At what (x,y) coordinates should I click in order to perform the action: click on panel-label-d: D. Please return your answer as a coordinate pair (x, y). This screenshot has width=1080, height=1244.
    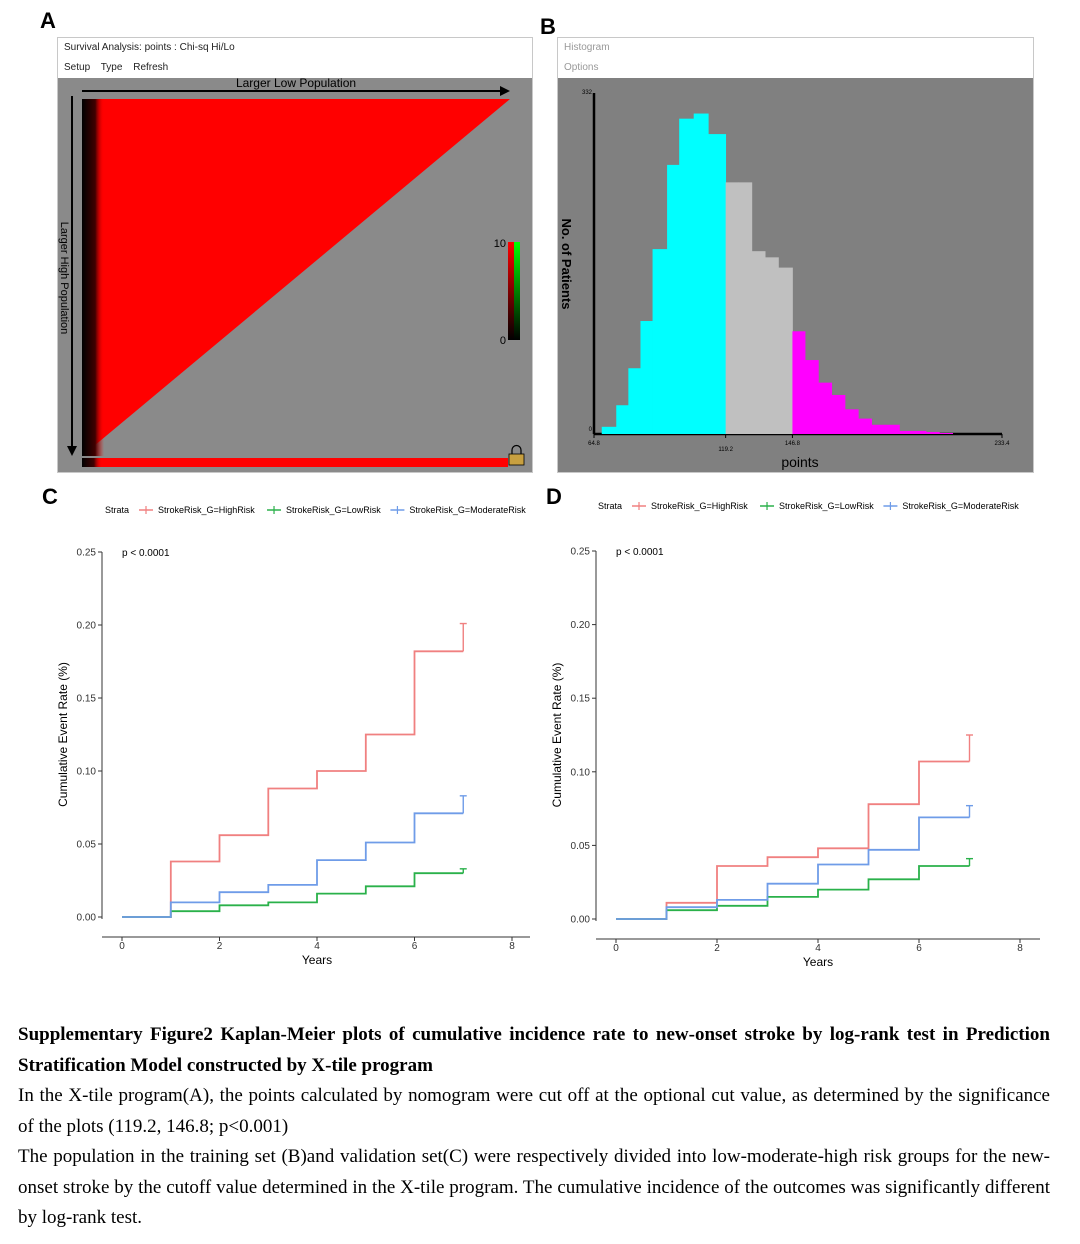
    Looking at the image, I should click on (554, 496).